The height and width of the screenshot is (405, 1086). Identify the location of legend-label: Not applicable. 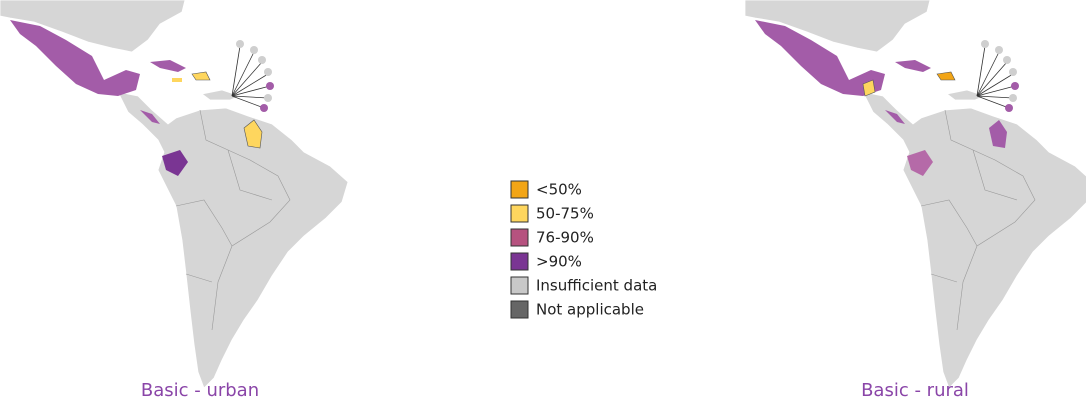
(590, 310).